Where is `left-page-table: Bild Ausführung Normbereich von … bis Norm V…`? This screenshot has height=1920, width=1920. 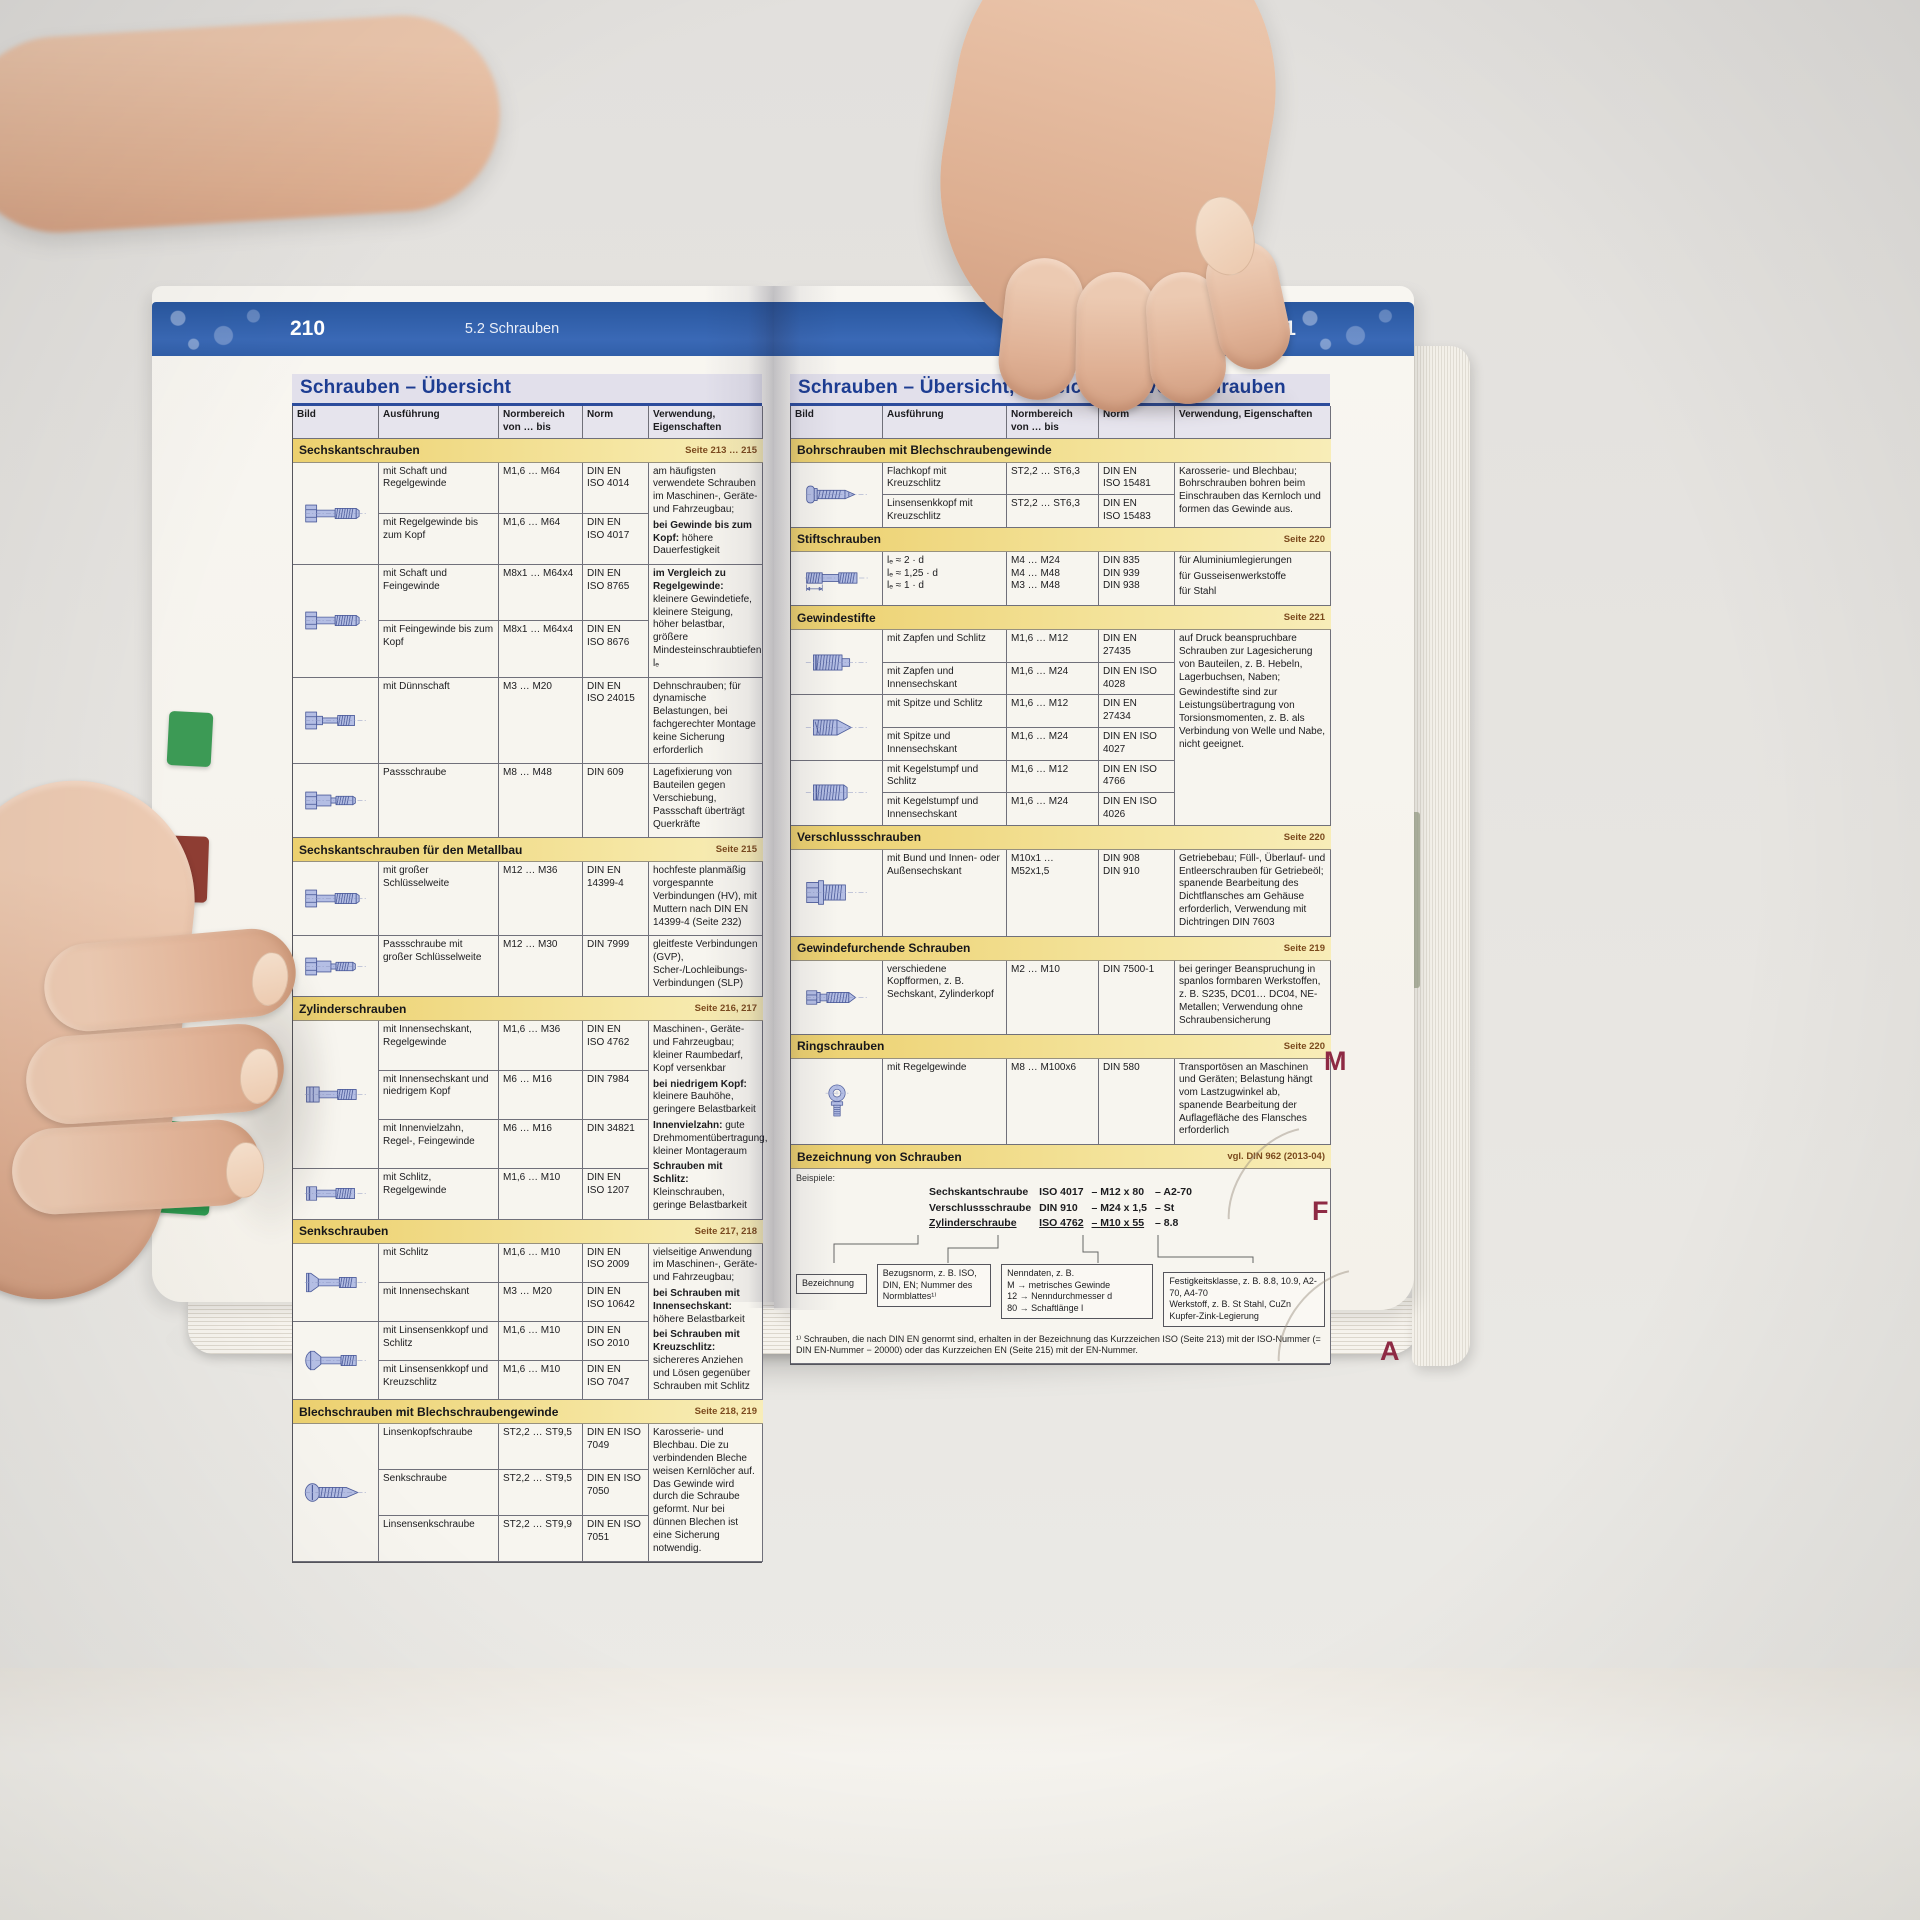
left-page-table: Bild Ausführung Normbereich von … bis Norm V… is located at coordinates (530, 985).